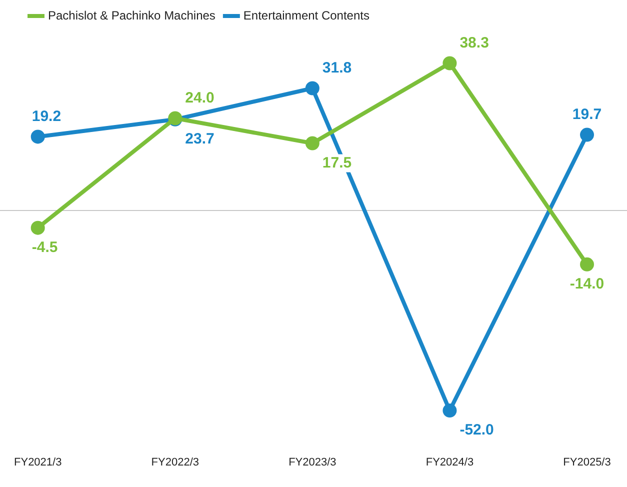 This screenshot has width=627, height=487. I want to click on data-label: 17.5, so click(337, 163).